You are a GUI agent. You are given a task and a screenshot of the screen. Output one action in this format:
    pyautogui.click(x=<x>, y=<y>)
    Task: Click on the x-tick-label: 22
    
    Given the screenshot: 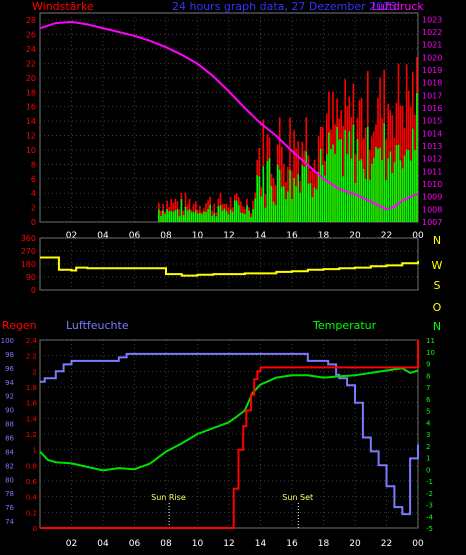 What is the action you would take?
    pyautogui.click(x=386, y=544)
    